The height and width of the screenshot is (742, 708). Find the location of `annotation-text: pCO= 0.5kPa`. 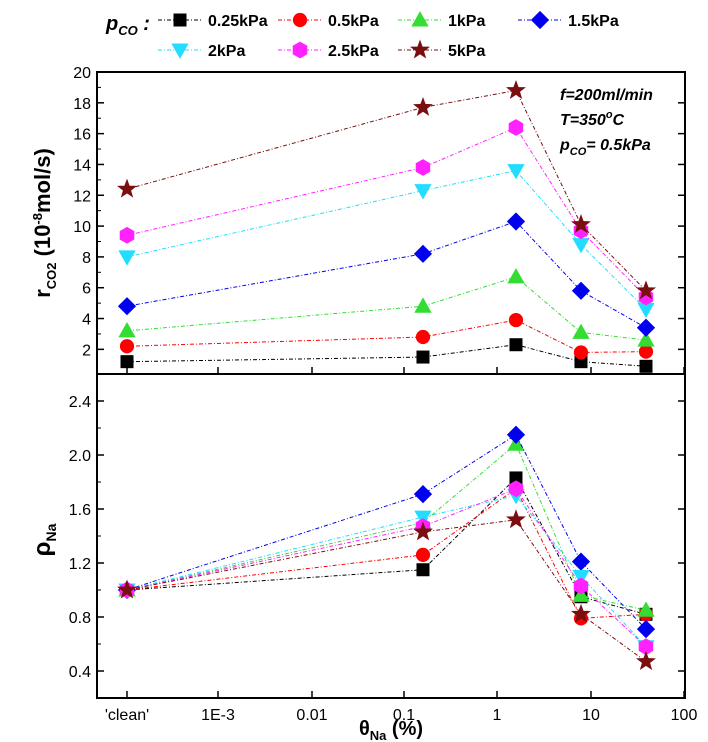

annotation-text: pCO= 0.5kPa is located at coordinates (605, 147).